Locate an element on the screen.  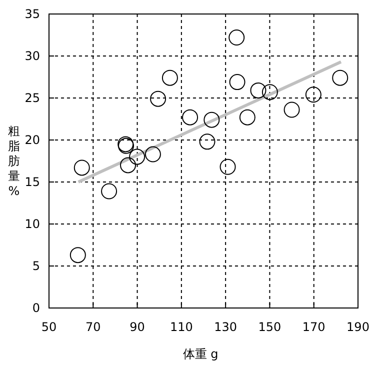
x-tick-label: 110 is located at coordinates (181, 327).